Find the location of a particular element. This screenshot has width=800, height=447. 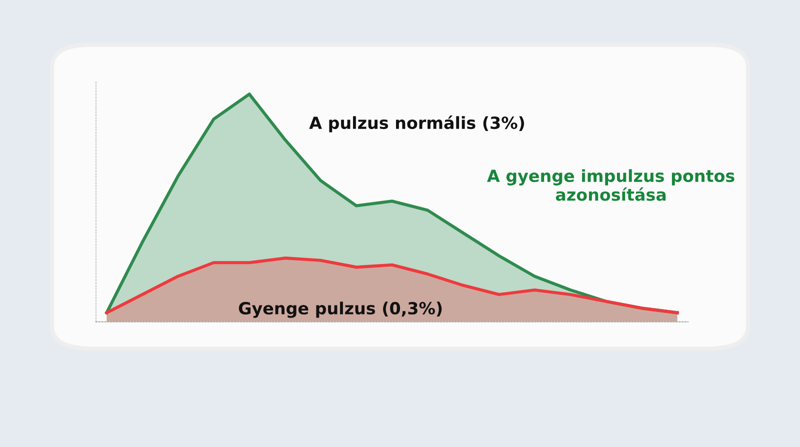

annotation: A pulzus normális (3%) is located at coordinates (416, 124).